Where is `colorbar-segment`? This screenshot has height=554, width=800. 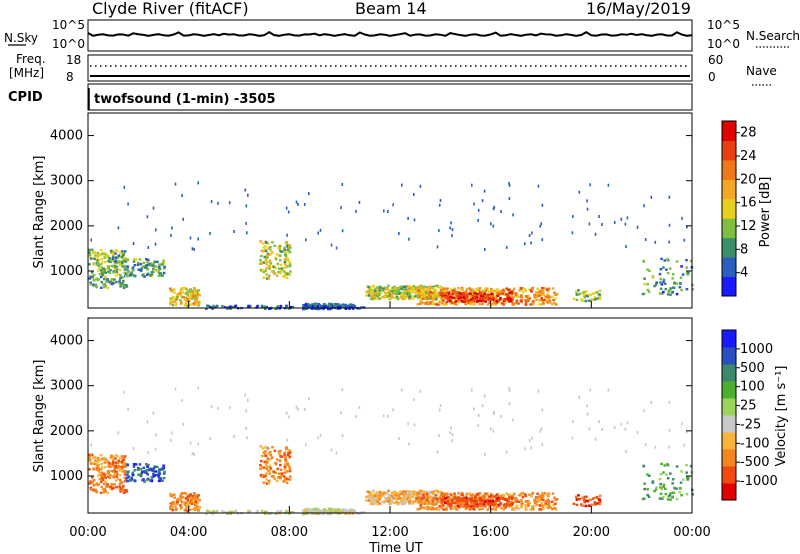 colorbar-segment is located at coordinates (729, 228).